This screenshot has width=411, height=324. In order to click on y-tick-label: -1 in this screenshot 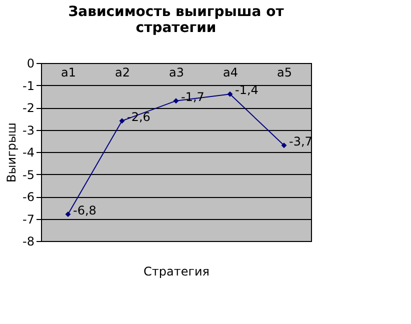, I will do `click(28, 85)`.